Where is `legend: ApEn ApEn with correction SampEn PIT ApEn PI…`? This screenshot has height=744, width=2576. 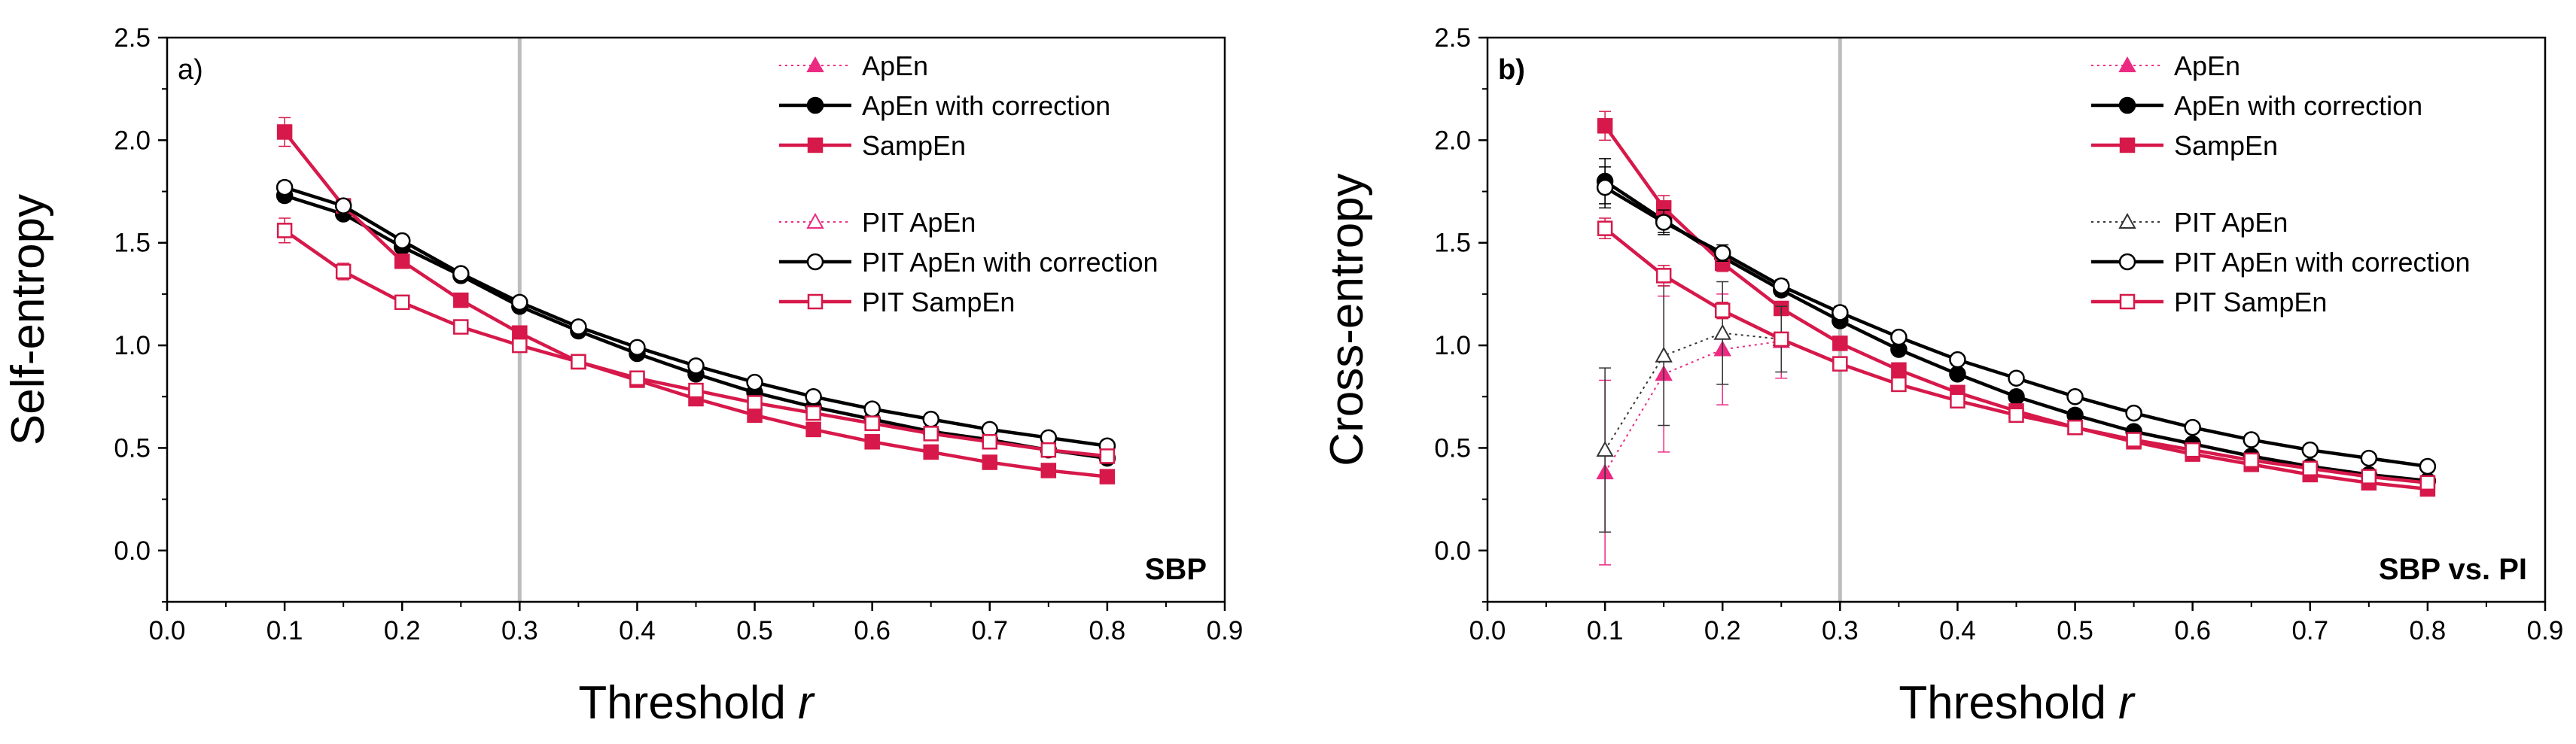 legend: ApEn ApEn with correction SampEn PIT ApEn PI… is located at coordinates (969, 184).